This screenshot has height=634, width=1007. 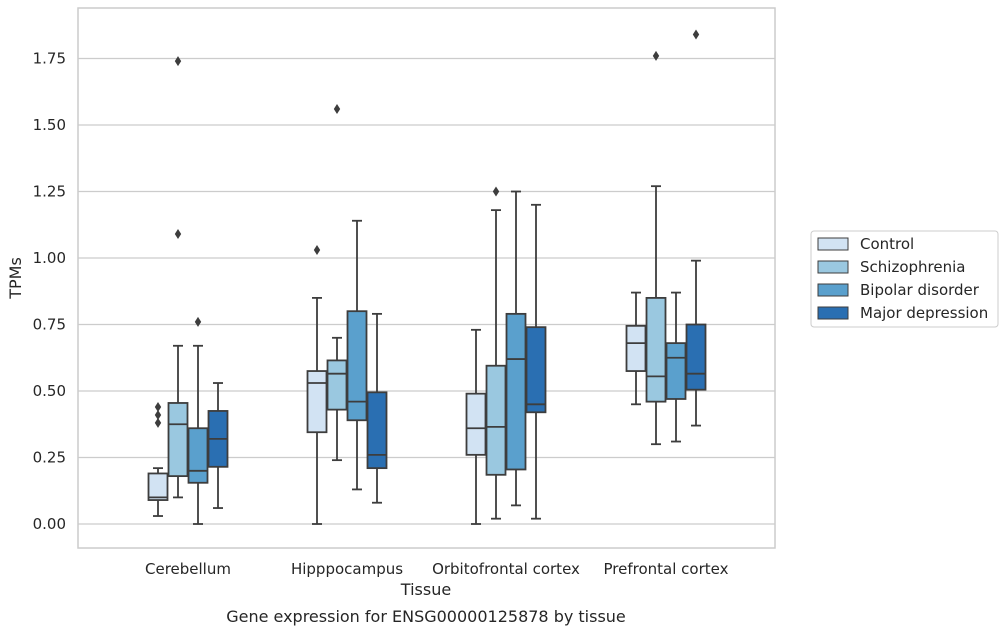 What do you see at coordinates (49, 192) in the screenshot?
I see `y-tick-label: 1.25` at bounding box center [49, 192].